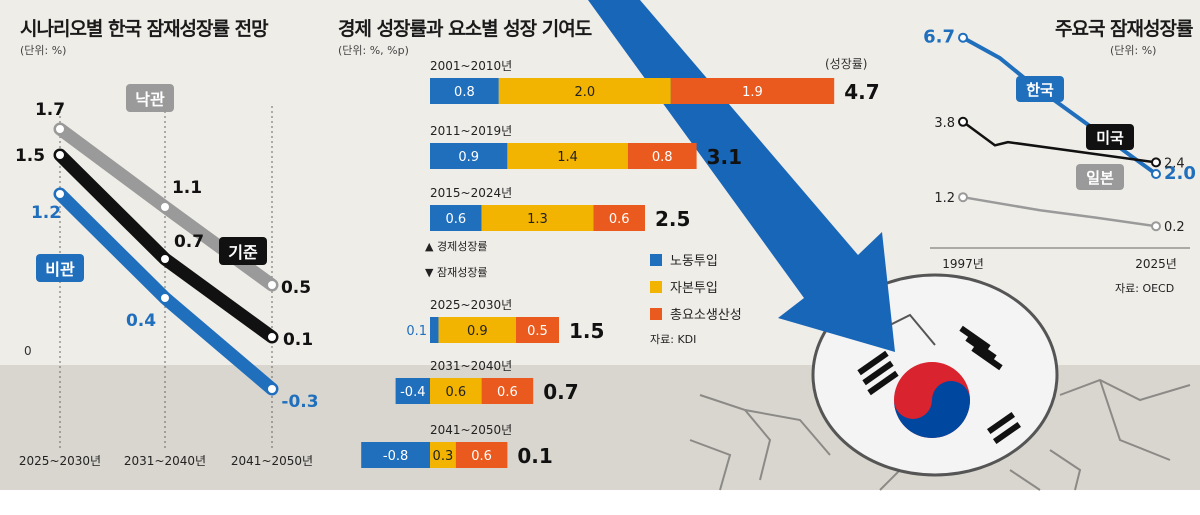  What do you see at coordinates (1156, 174) in the screenshot?
I see `end-point` at bounding box center [1156, 174].